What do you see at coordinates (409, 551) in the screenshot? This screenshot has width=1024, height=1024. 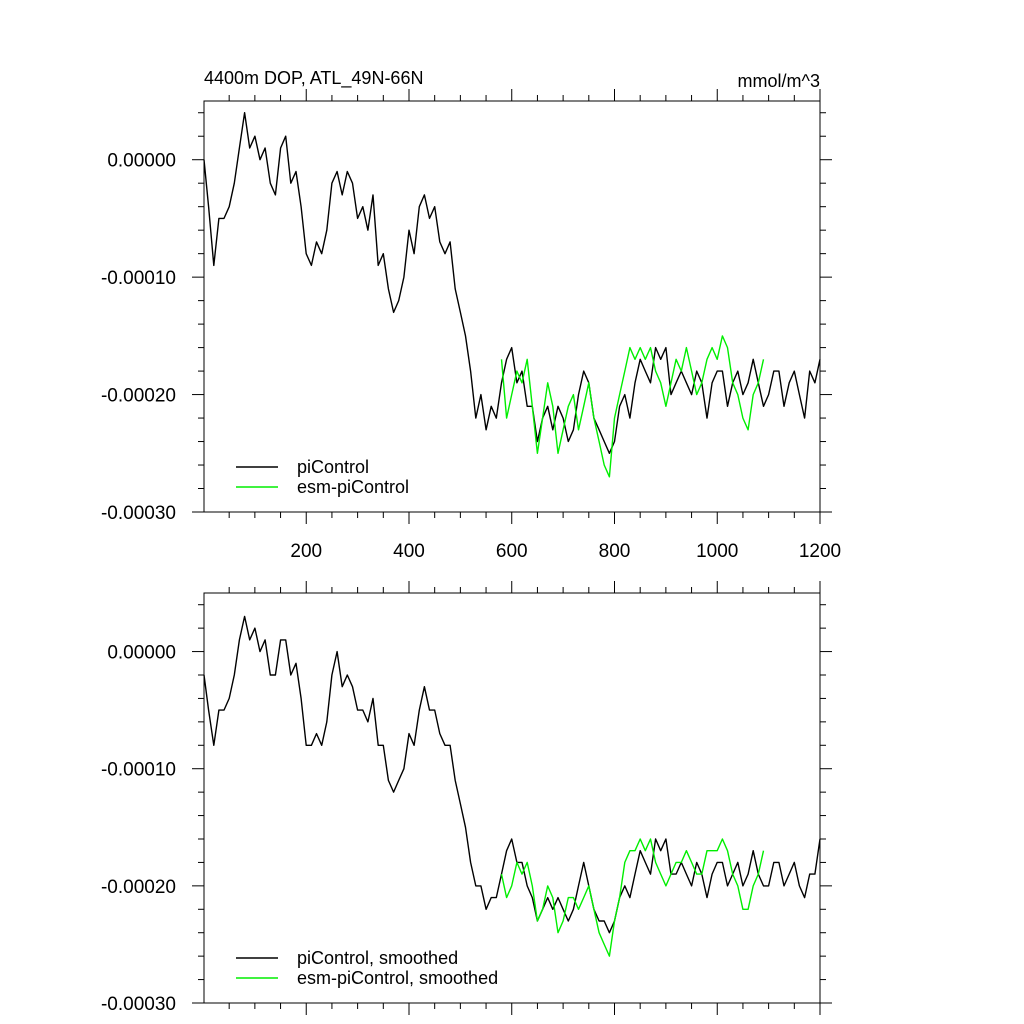 I see `x-tick-label: 400` at bounding box center [409, 551].